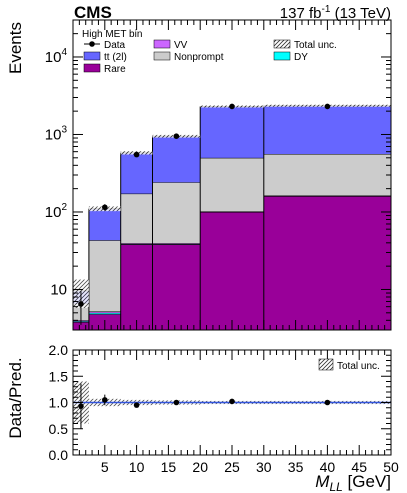 The image size is (407, 493). I want to click on legend-label: Nonprompt, so click(199, 57).